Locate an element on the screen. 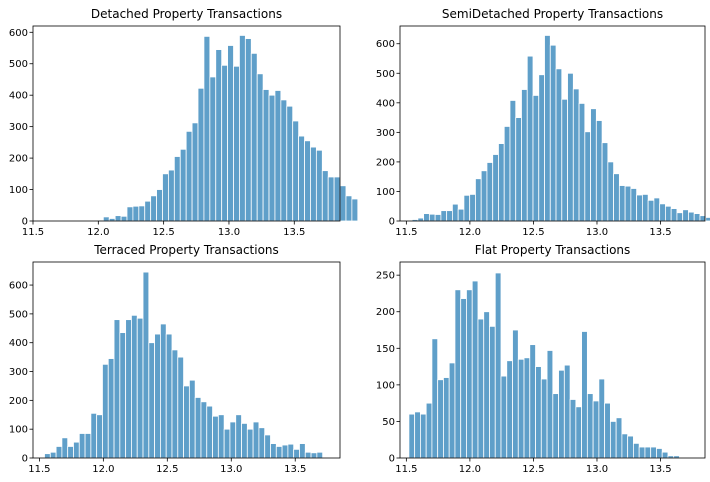 The width and height of the screenshot is (710, 482). chart-title: Flat Property Transactions is located at coordinates (553, 250).